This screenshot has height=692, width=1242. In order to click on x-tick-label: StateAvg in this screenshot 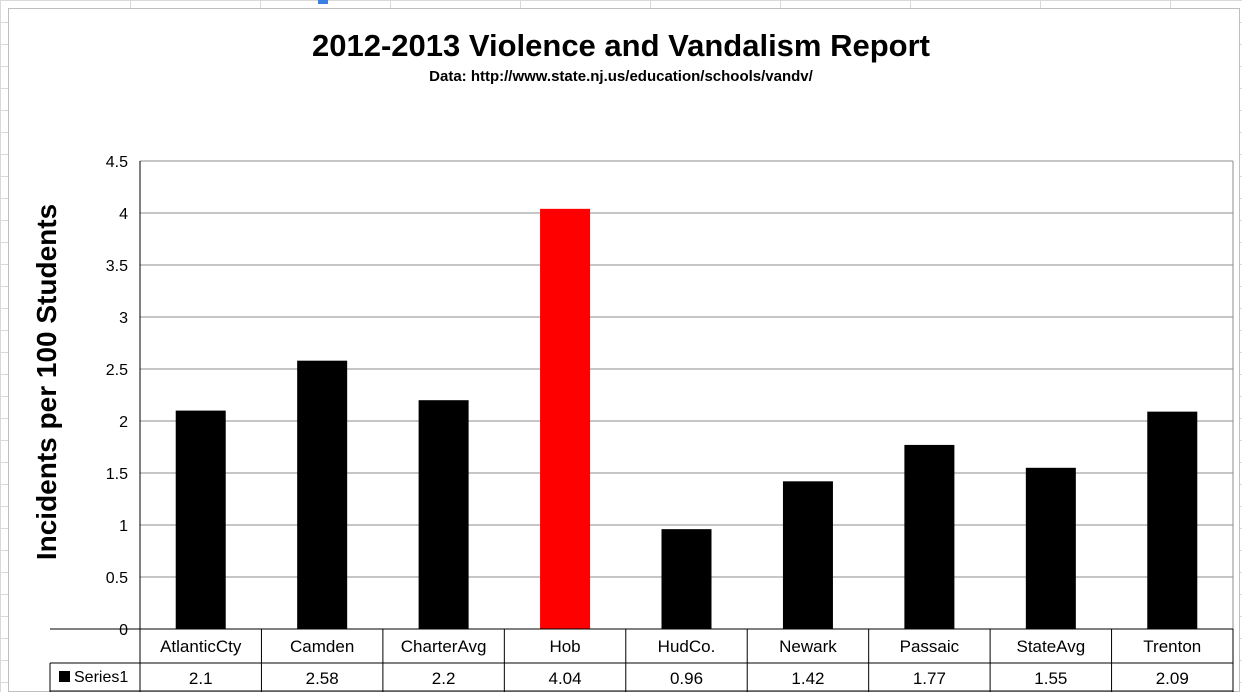, I will do `click(1050, 646)`.